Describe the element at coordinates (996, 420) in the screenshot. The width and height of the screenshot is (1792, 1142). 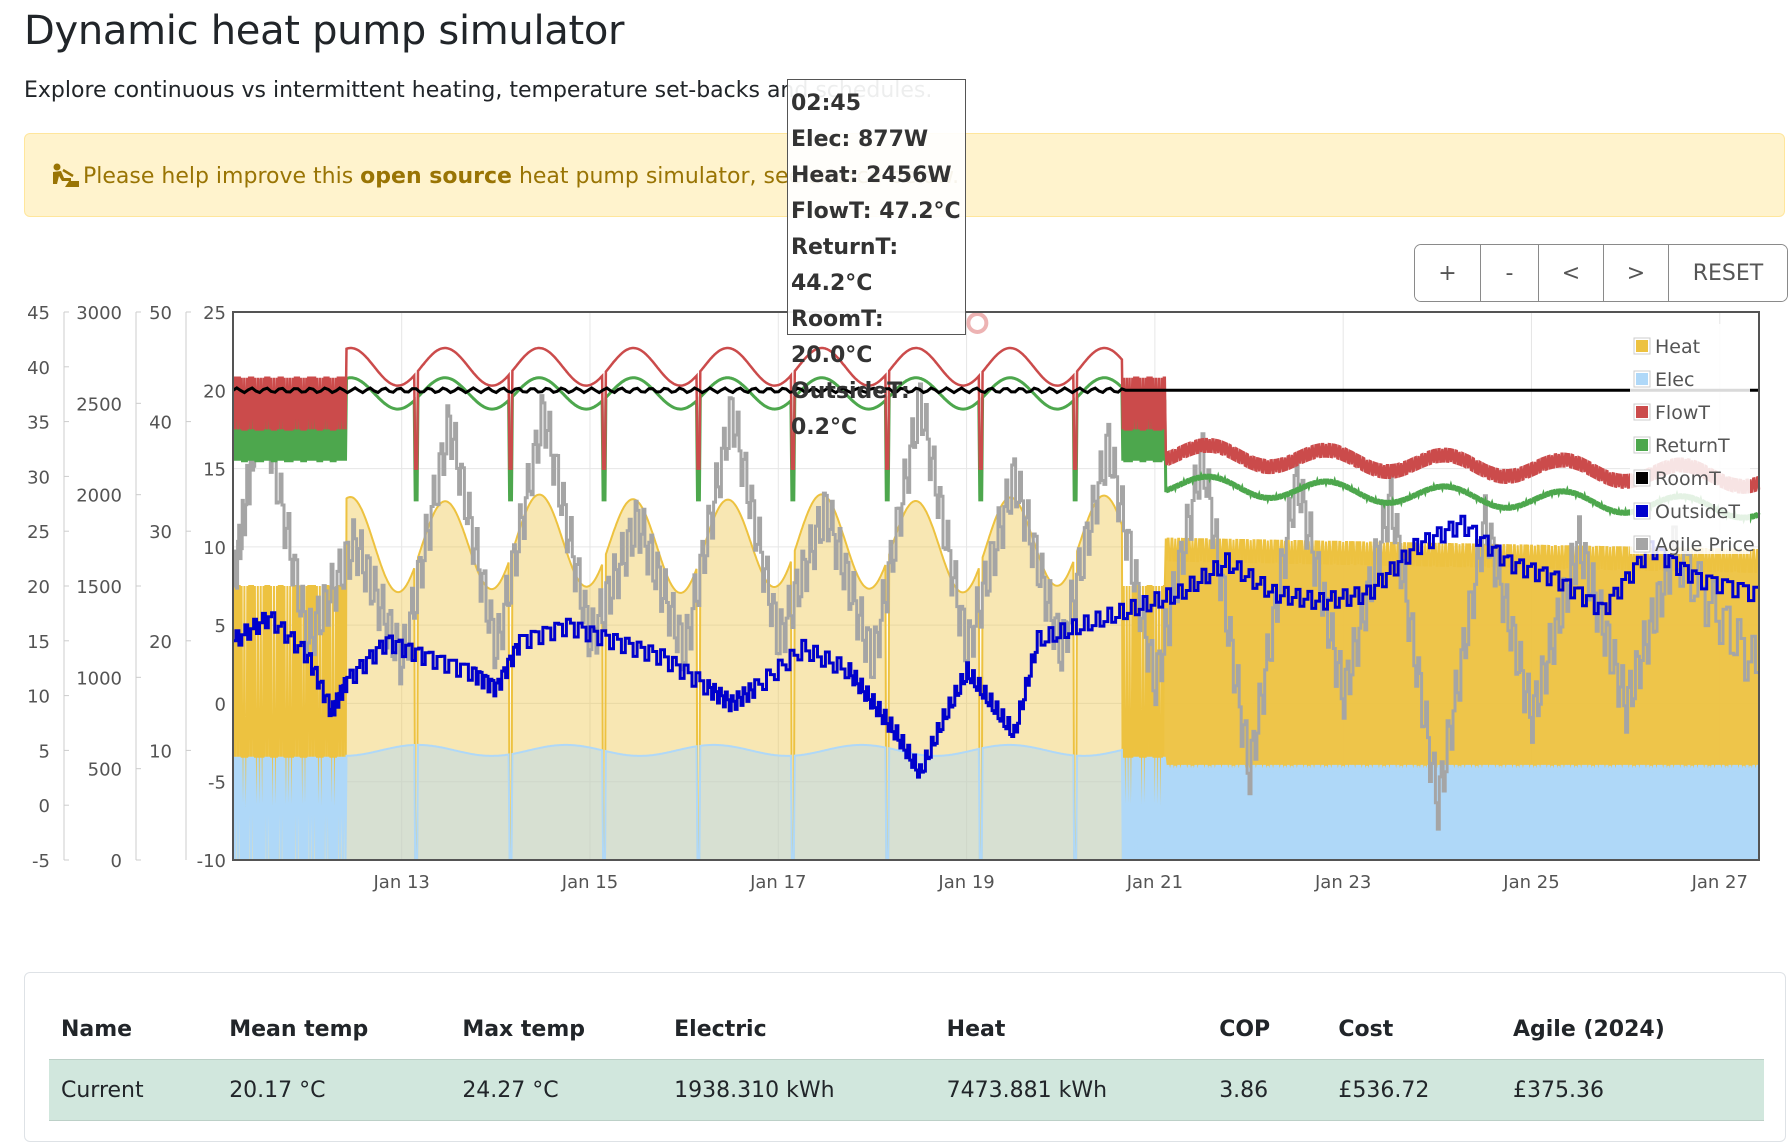
I see `flow-temp-line` at that location.